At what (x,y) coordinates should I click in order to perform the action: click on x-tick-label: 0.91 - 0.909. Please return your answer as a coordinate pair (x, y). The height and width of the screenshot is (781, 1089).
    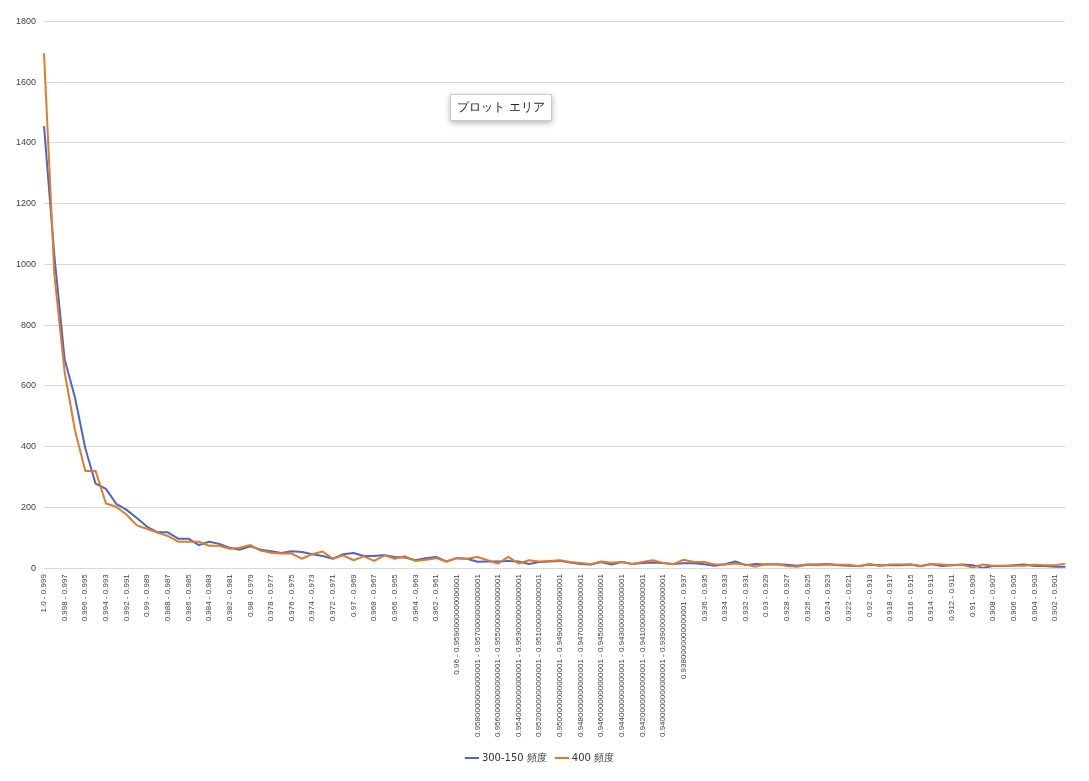
    Looking at the image, I should click on (972, 595).